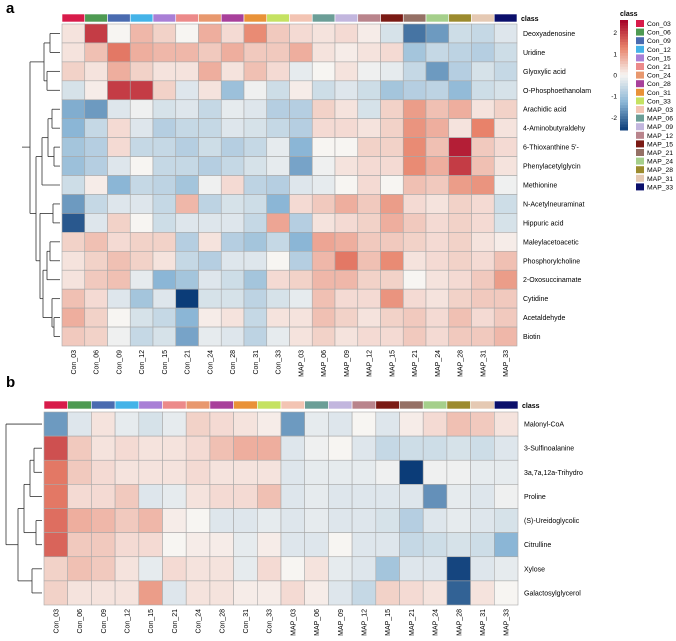  Describe the element at coordinates (436, 622) in the screenshot. I see `panel-b-column-label: MAP_24` at that location.